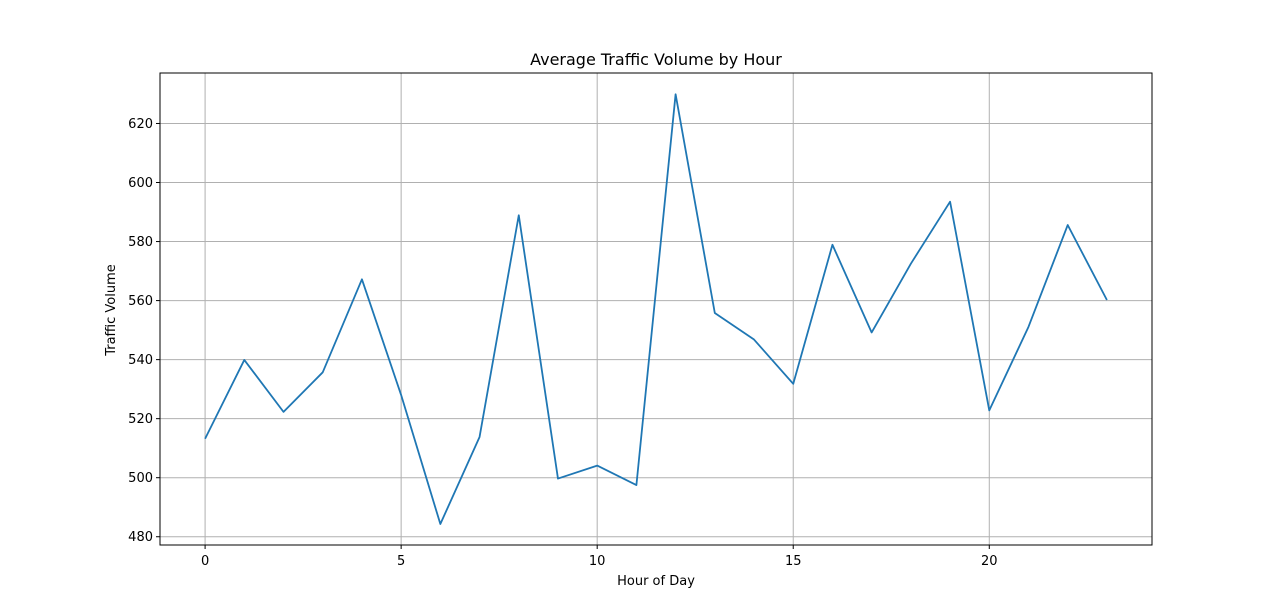 The width and height of the screenshot is (1280, 616). Describe the element at coordinates (111, 310) in the screenshot. I see `y-axis-label: Traffic Volume` at that location.